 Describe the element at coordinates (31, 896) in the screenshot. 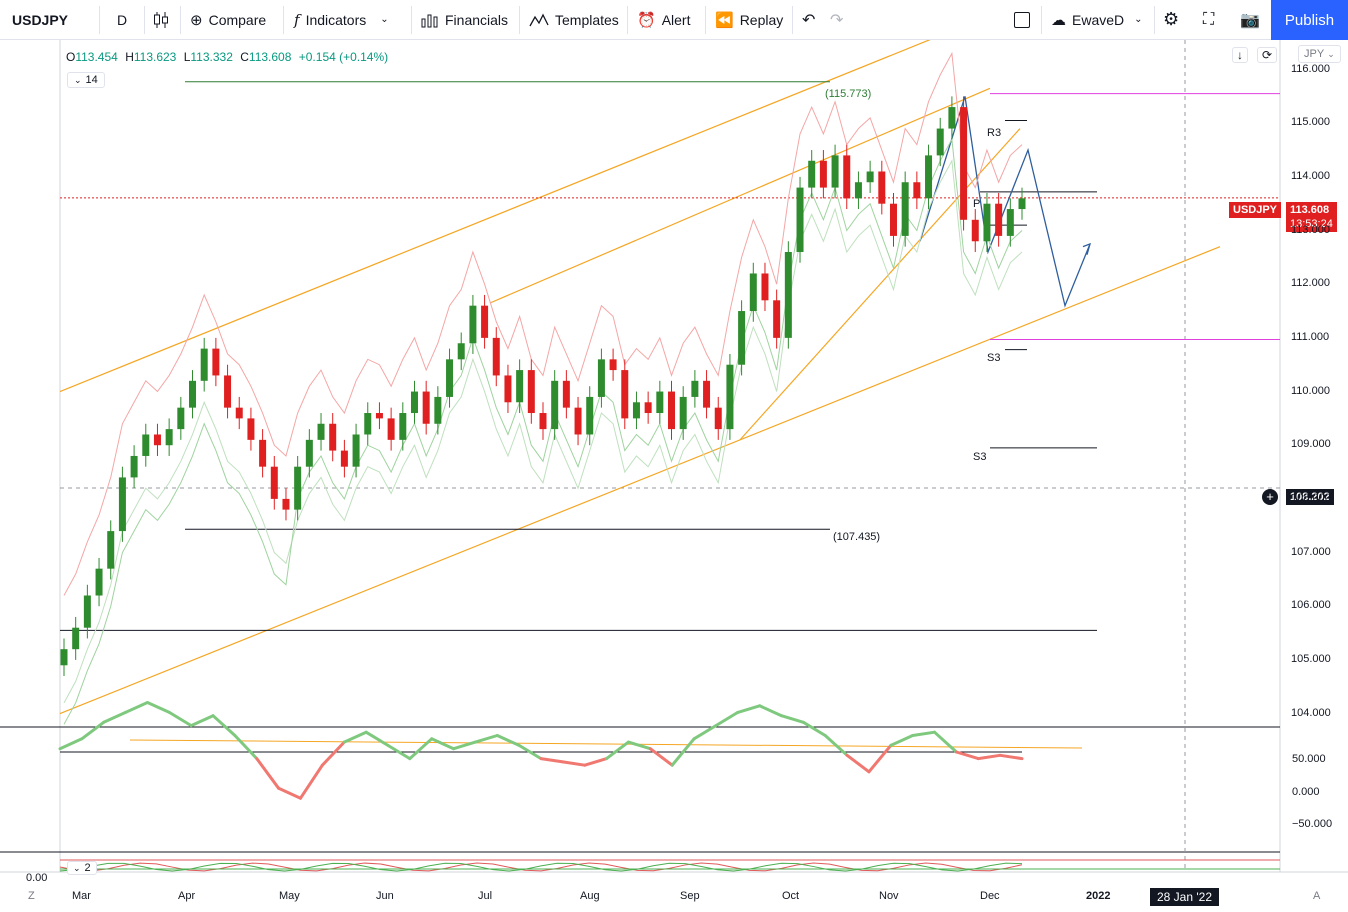

I see `zoom-z-button: Z` at that location.